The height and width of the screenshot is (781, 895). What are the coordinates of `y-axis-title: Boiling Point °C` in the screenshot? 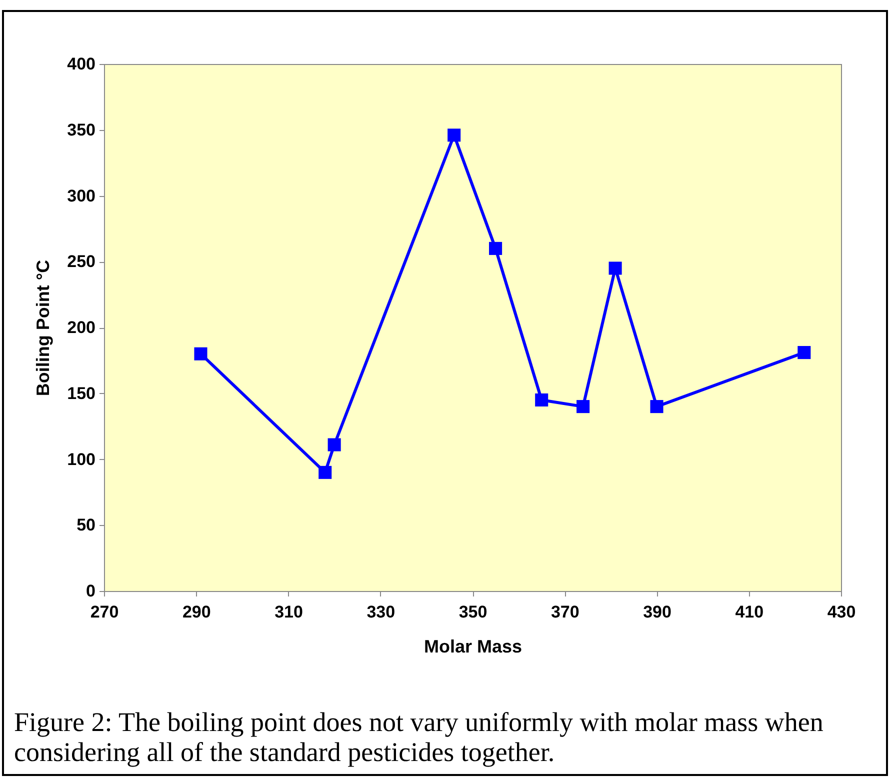 It's located at (43, 328).